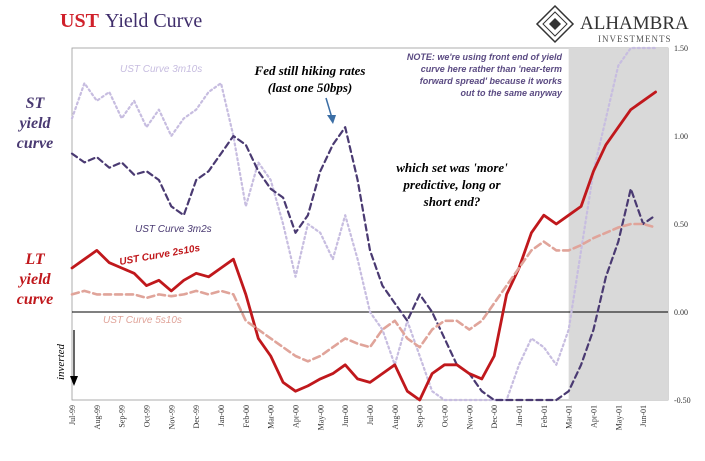  I want to click on arrow-icon, so click(330, 110).